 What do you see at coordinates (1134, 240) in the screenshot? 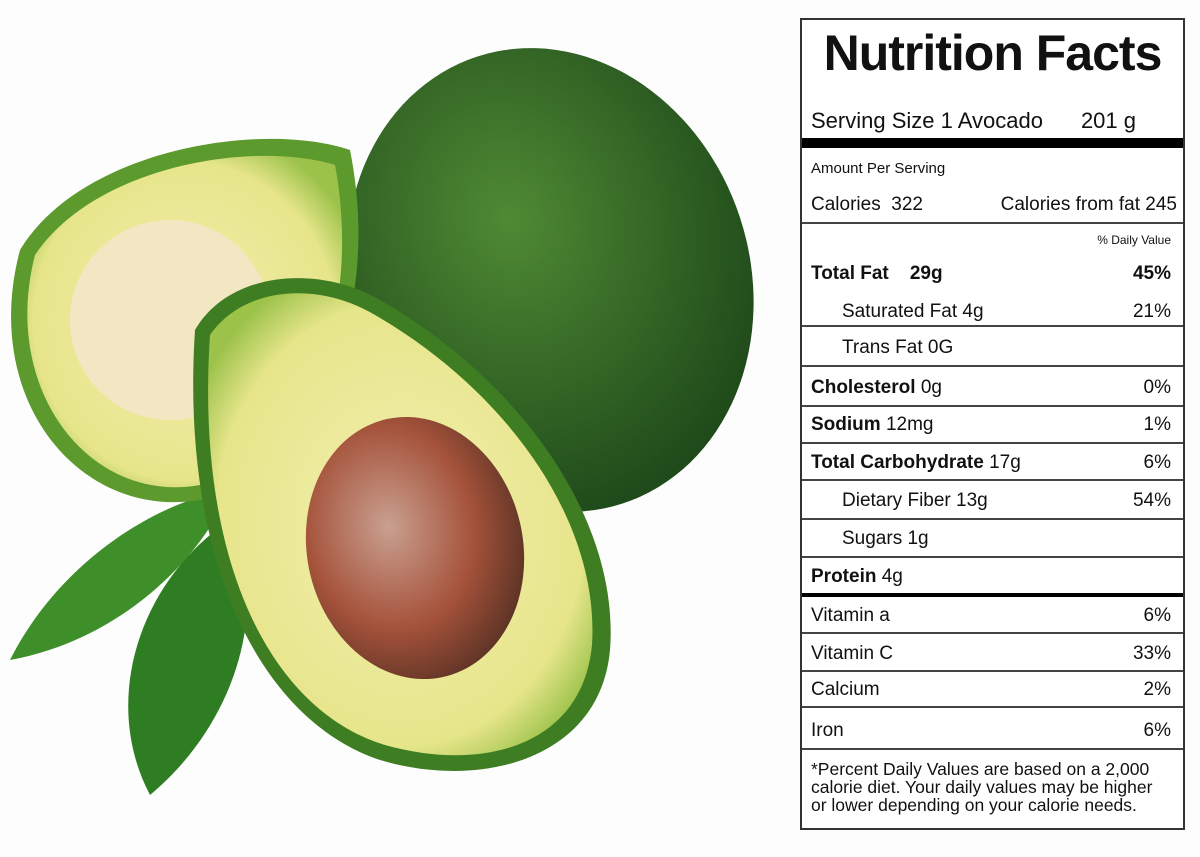
I see `daily-value-text: % Daily Value` at bounding box center [1134, 240].